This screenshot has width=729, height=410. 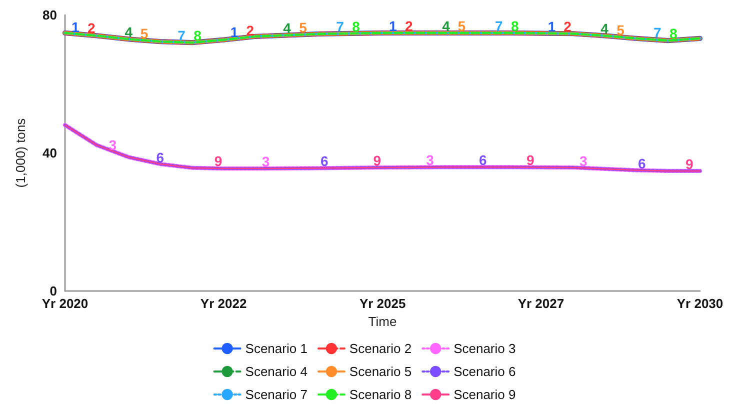 I want to click on x-tick-label: Yr 2027, so click(x=541, y=303).